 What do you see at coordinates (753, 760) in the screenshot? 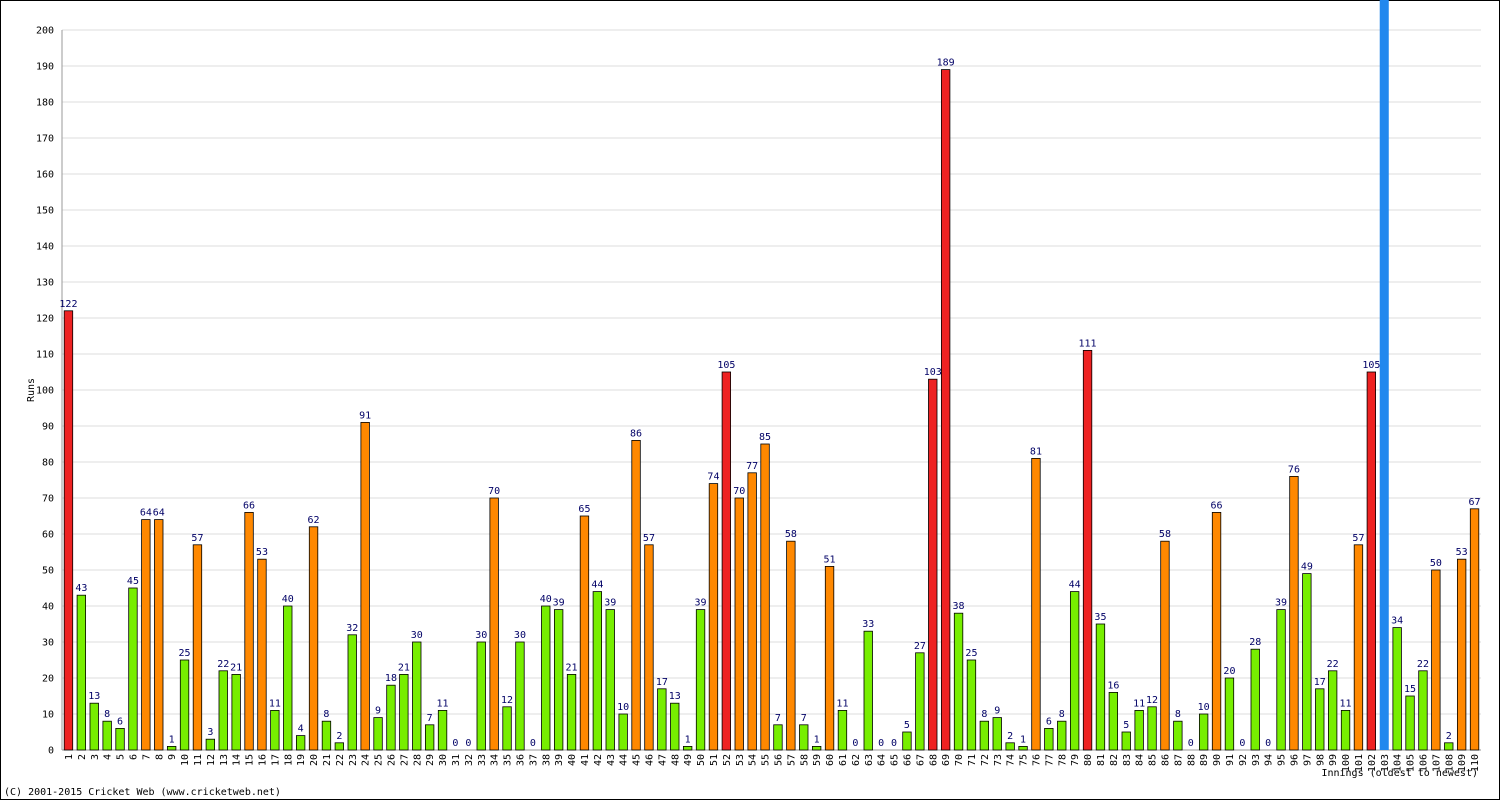
I see `x-tick-label: 54` at bounding box center [753, 760].